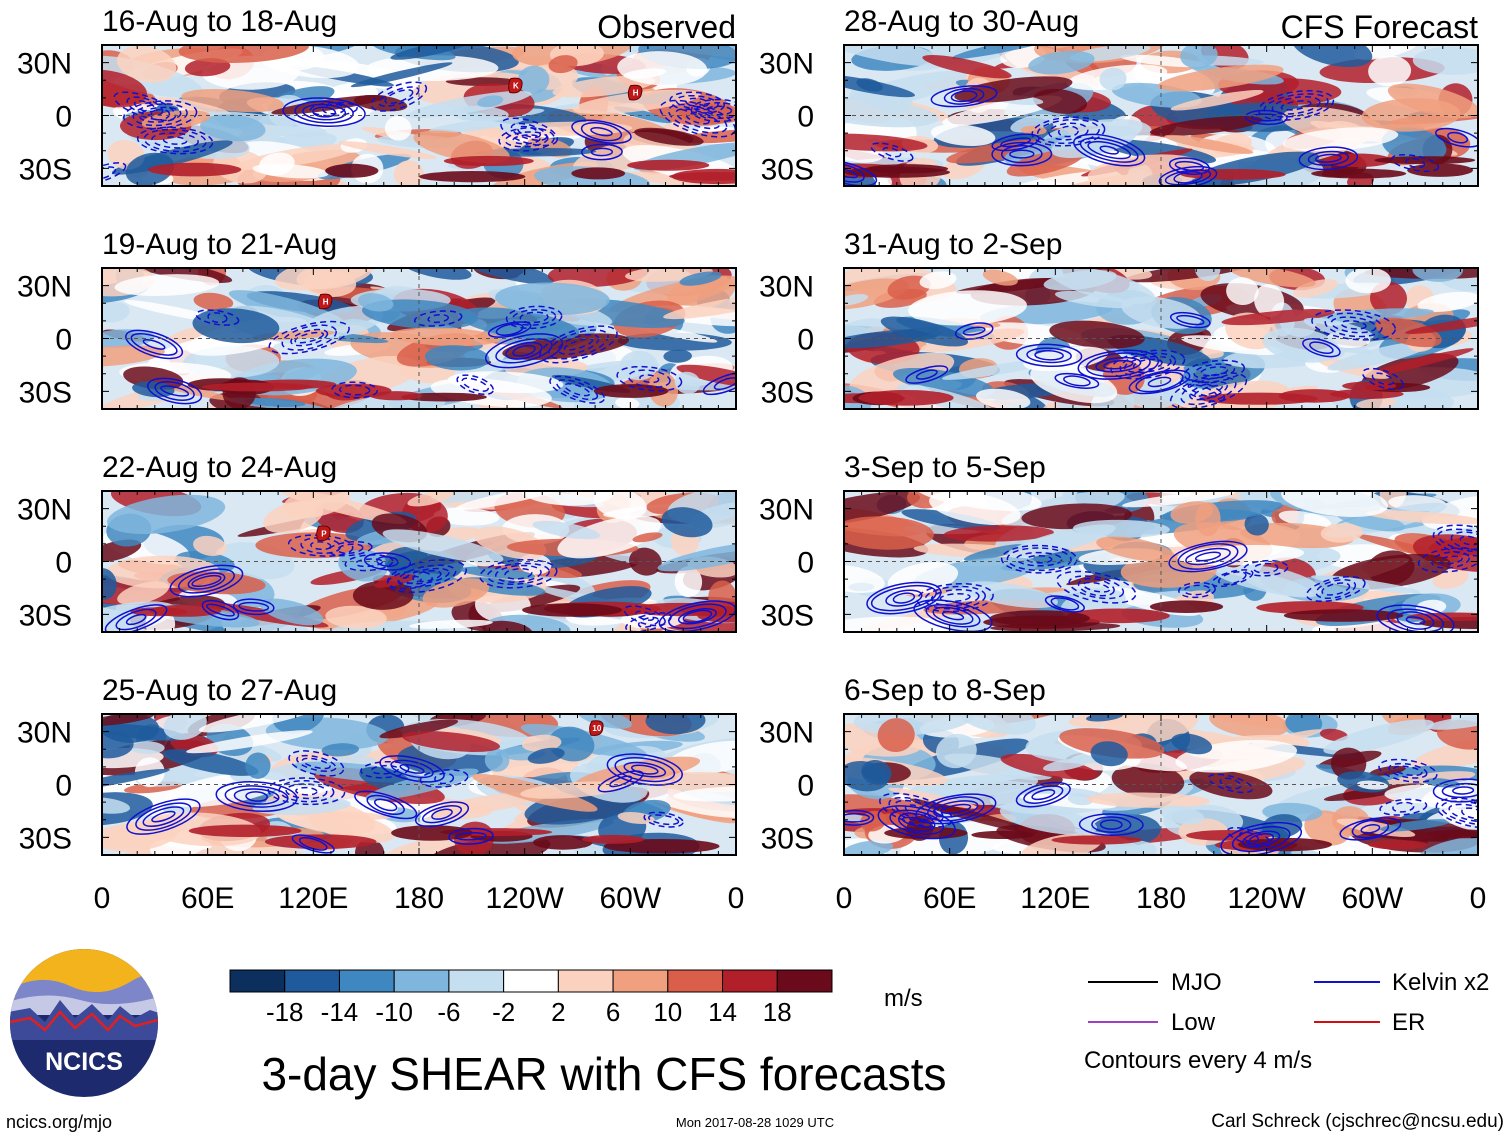  Describe the element at coordinates (207, 898) in the screenshot. I see `x-tick-label: 60E` at that location.